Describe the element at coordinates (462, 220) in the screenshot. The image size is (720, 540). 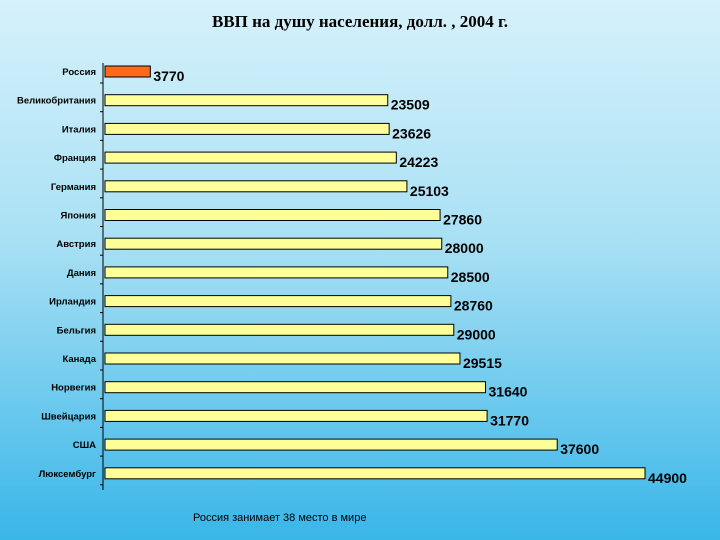
I see `data-label: 27860` at that location.